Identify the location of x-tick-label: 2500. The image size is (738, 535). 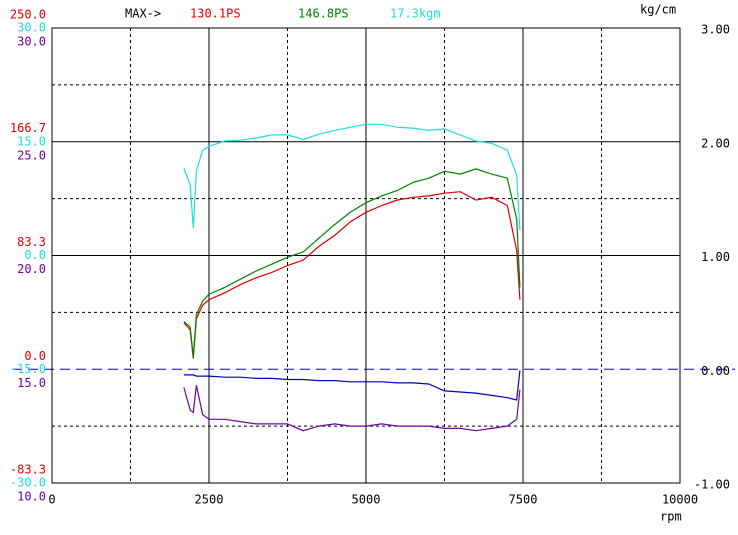
(209, 500).